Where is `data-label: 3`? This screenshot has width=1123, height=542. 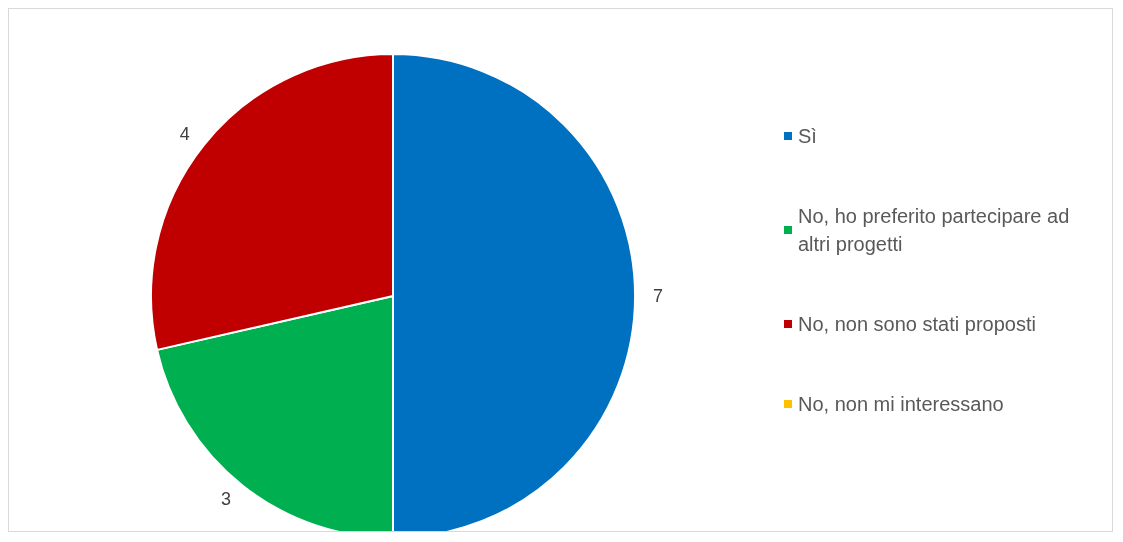 data-label: 3 is located at coordinates (225, 499).